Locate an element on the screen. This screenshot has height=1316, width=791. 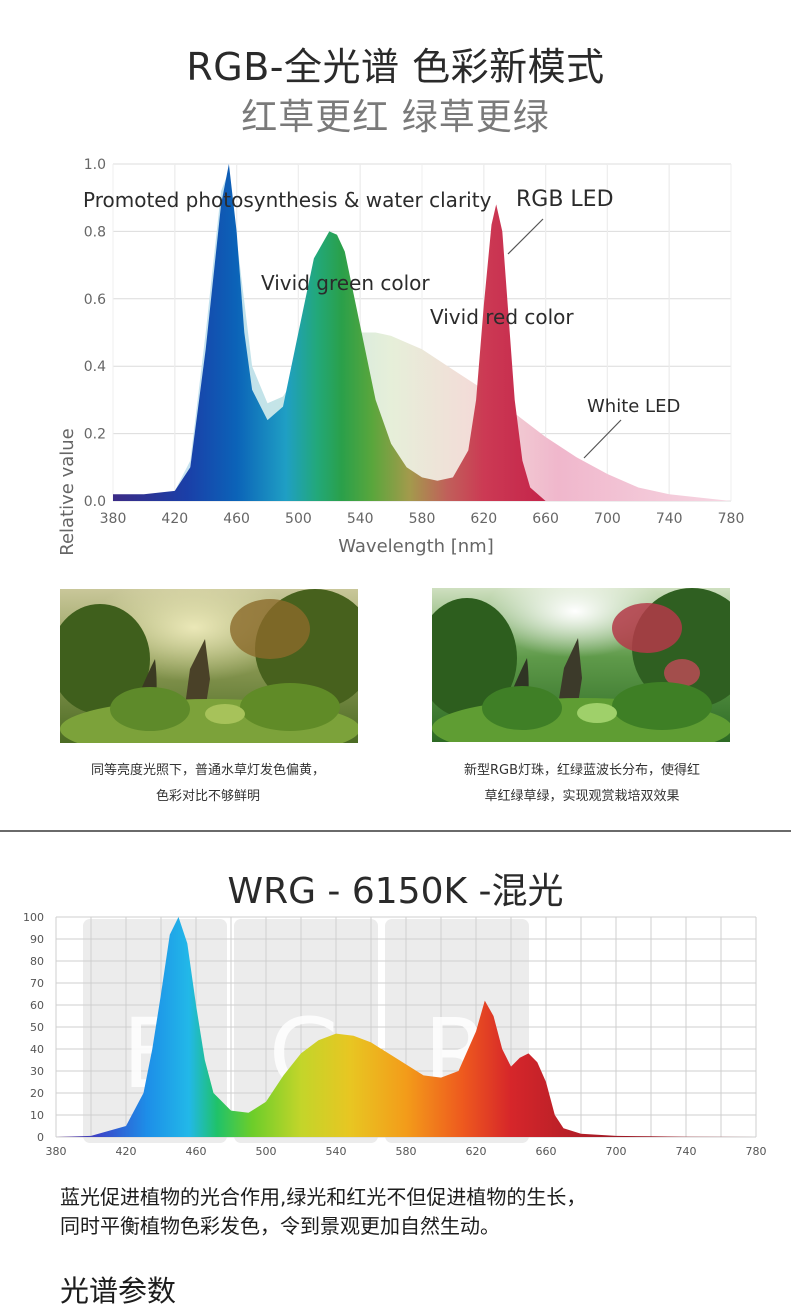
chart2-y-tick: 70 is located at coordinates (37, 983).